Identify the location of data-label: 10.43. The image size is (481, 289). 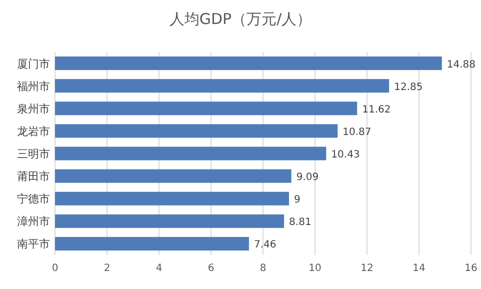
(345, 155).